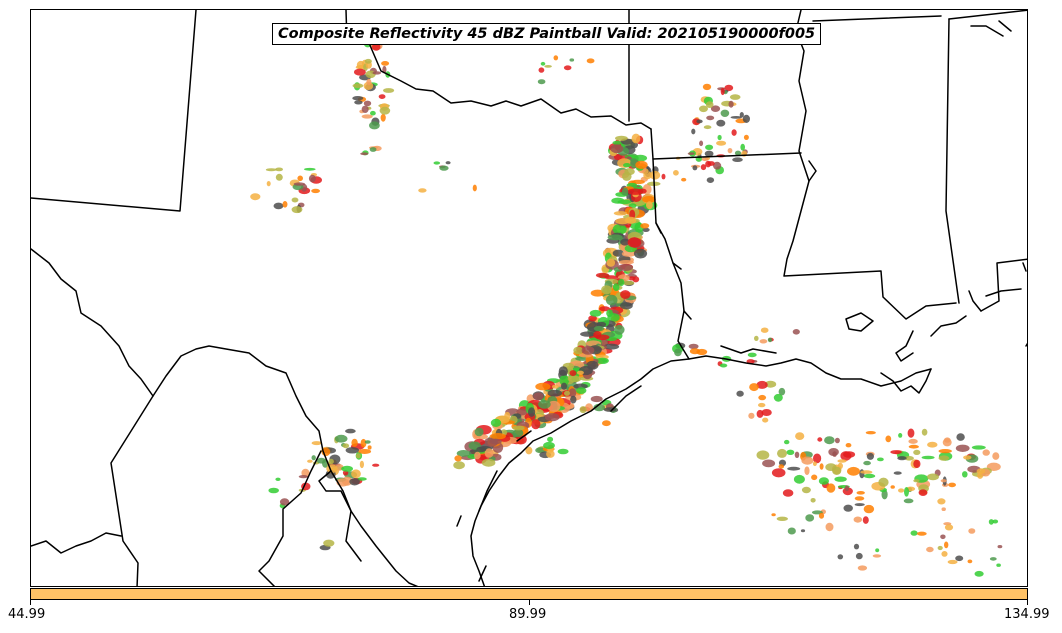 The width and height of the screenshot is (1062, 633). I want to click on state-border-al-fl, so click(1003, 285).